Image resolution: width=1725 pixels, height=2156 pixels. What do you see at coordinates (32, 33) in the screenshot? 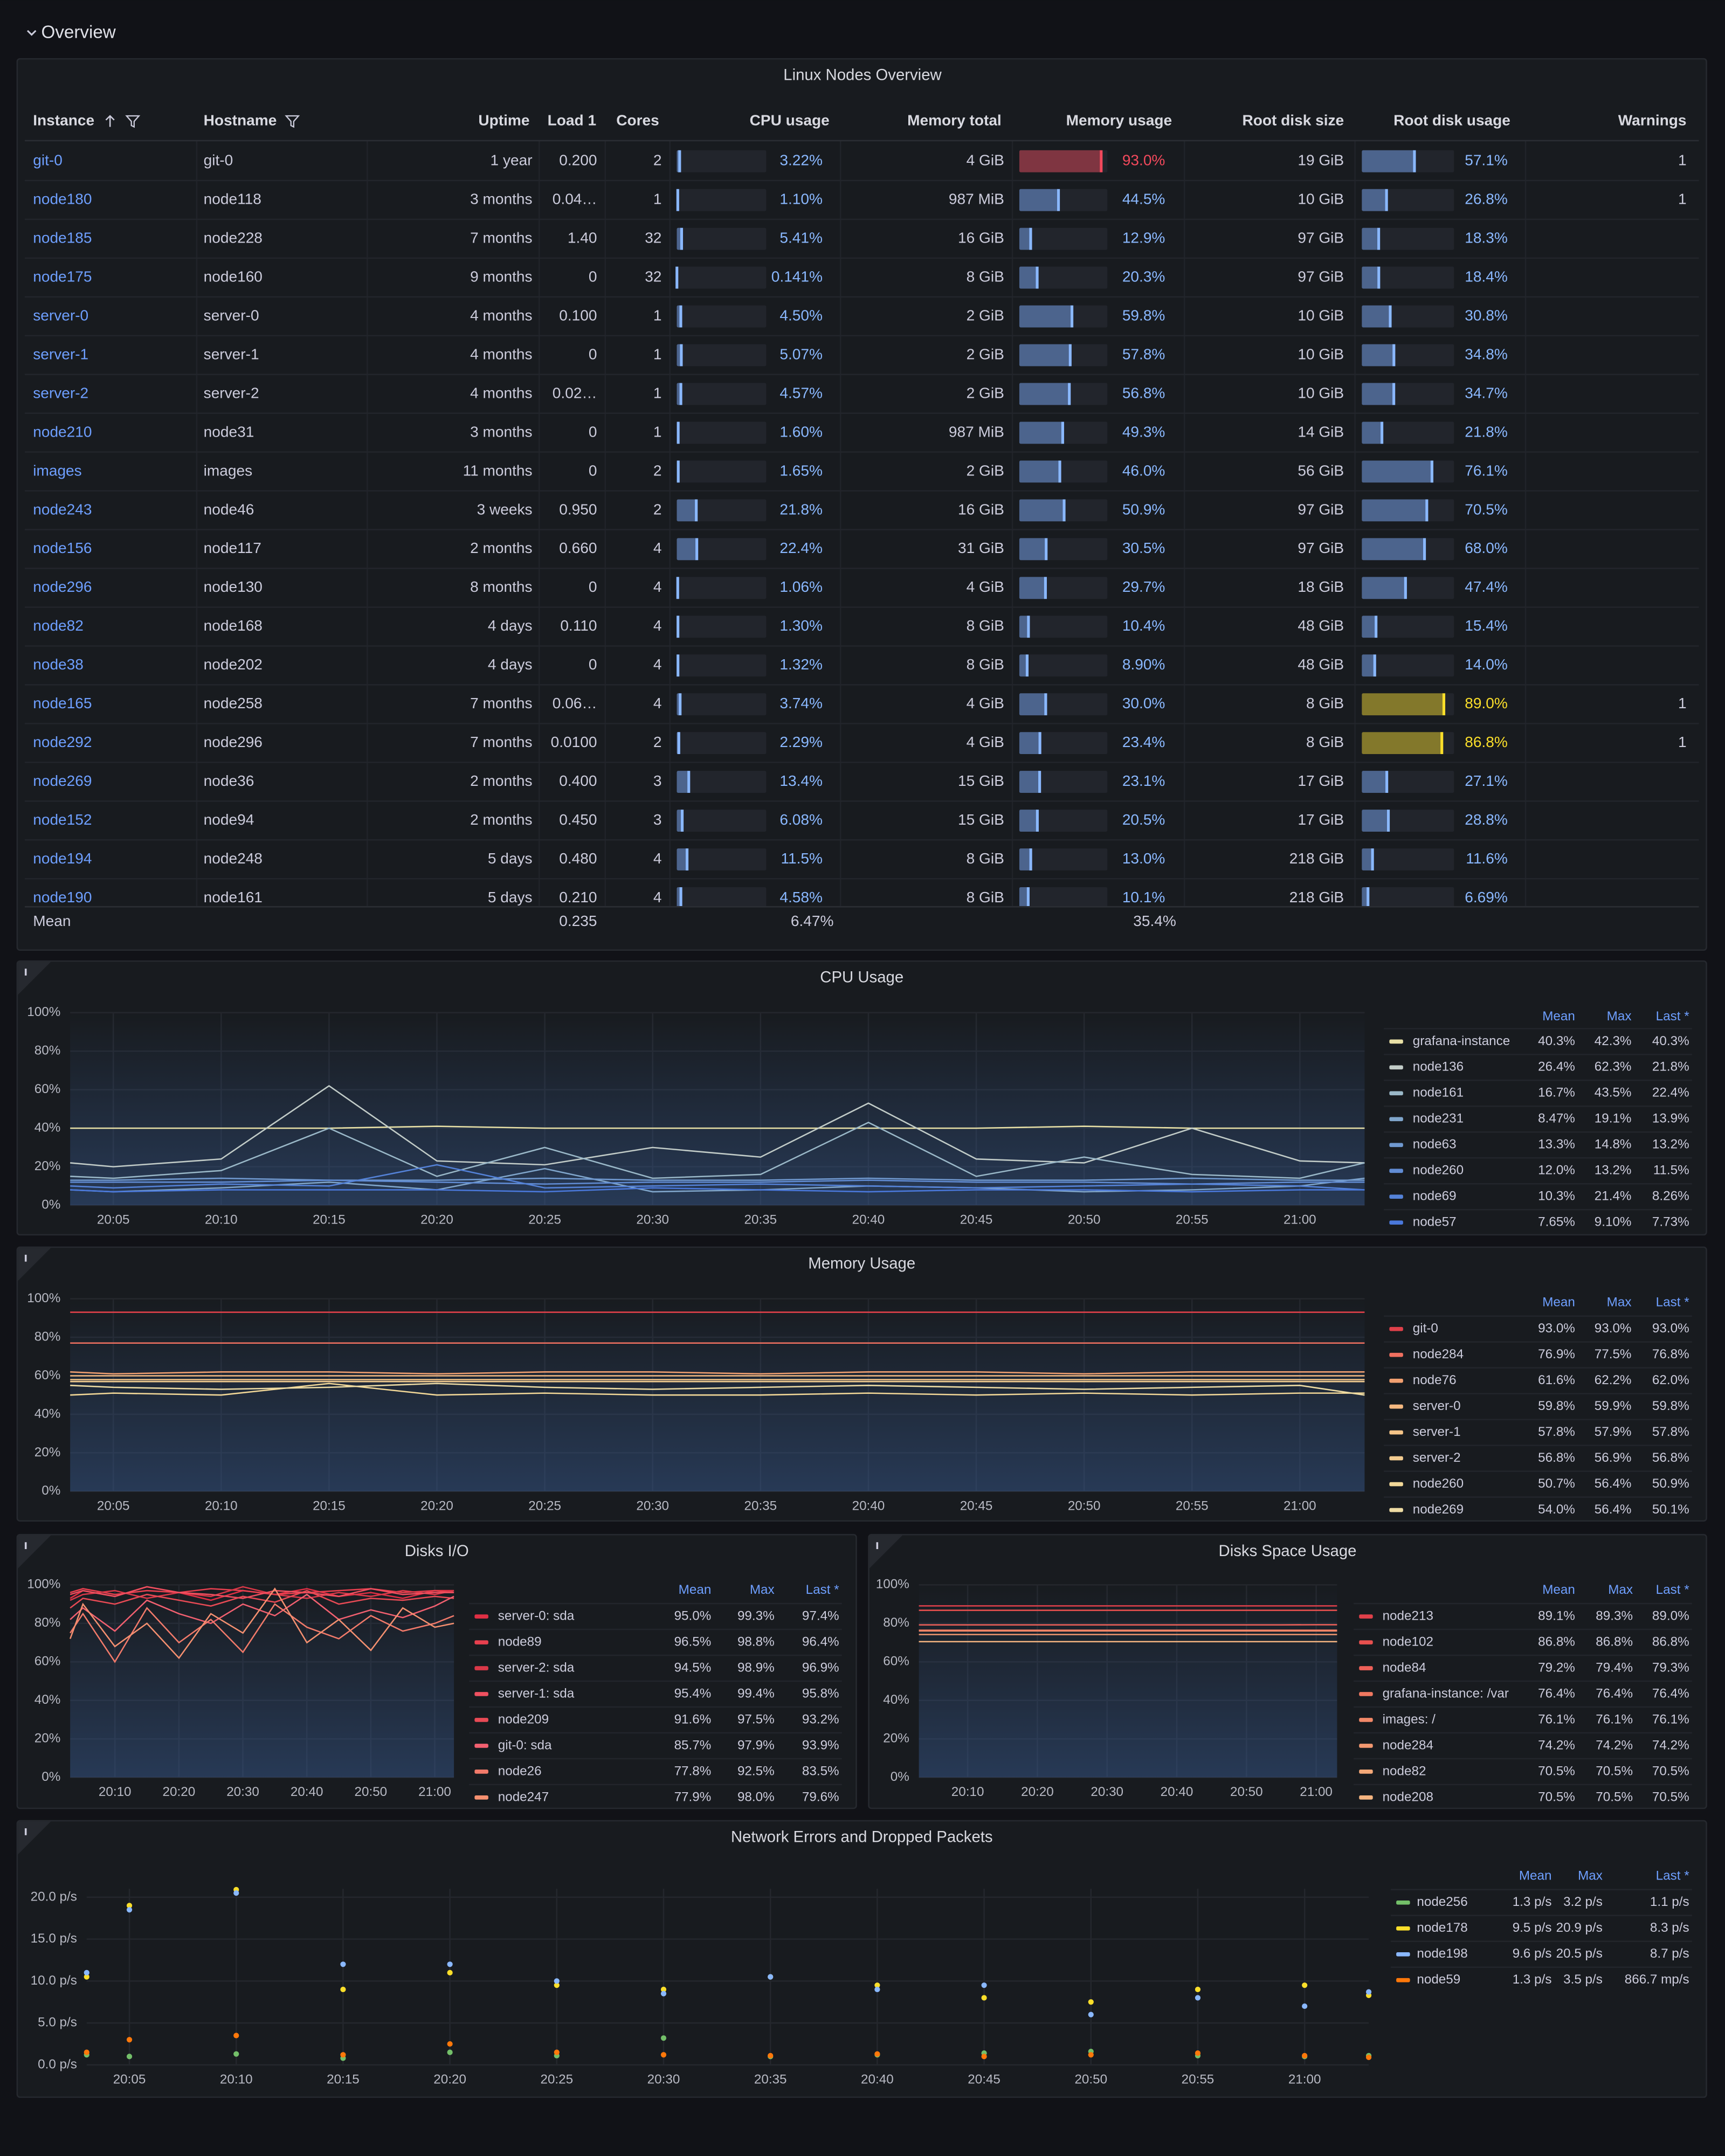
I see `collapse-chevron` at bounding box center [32, 33].